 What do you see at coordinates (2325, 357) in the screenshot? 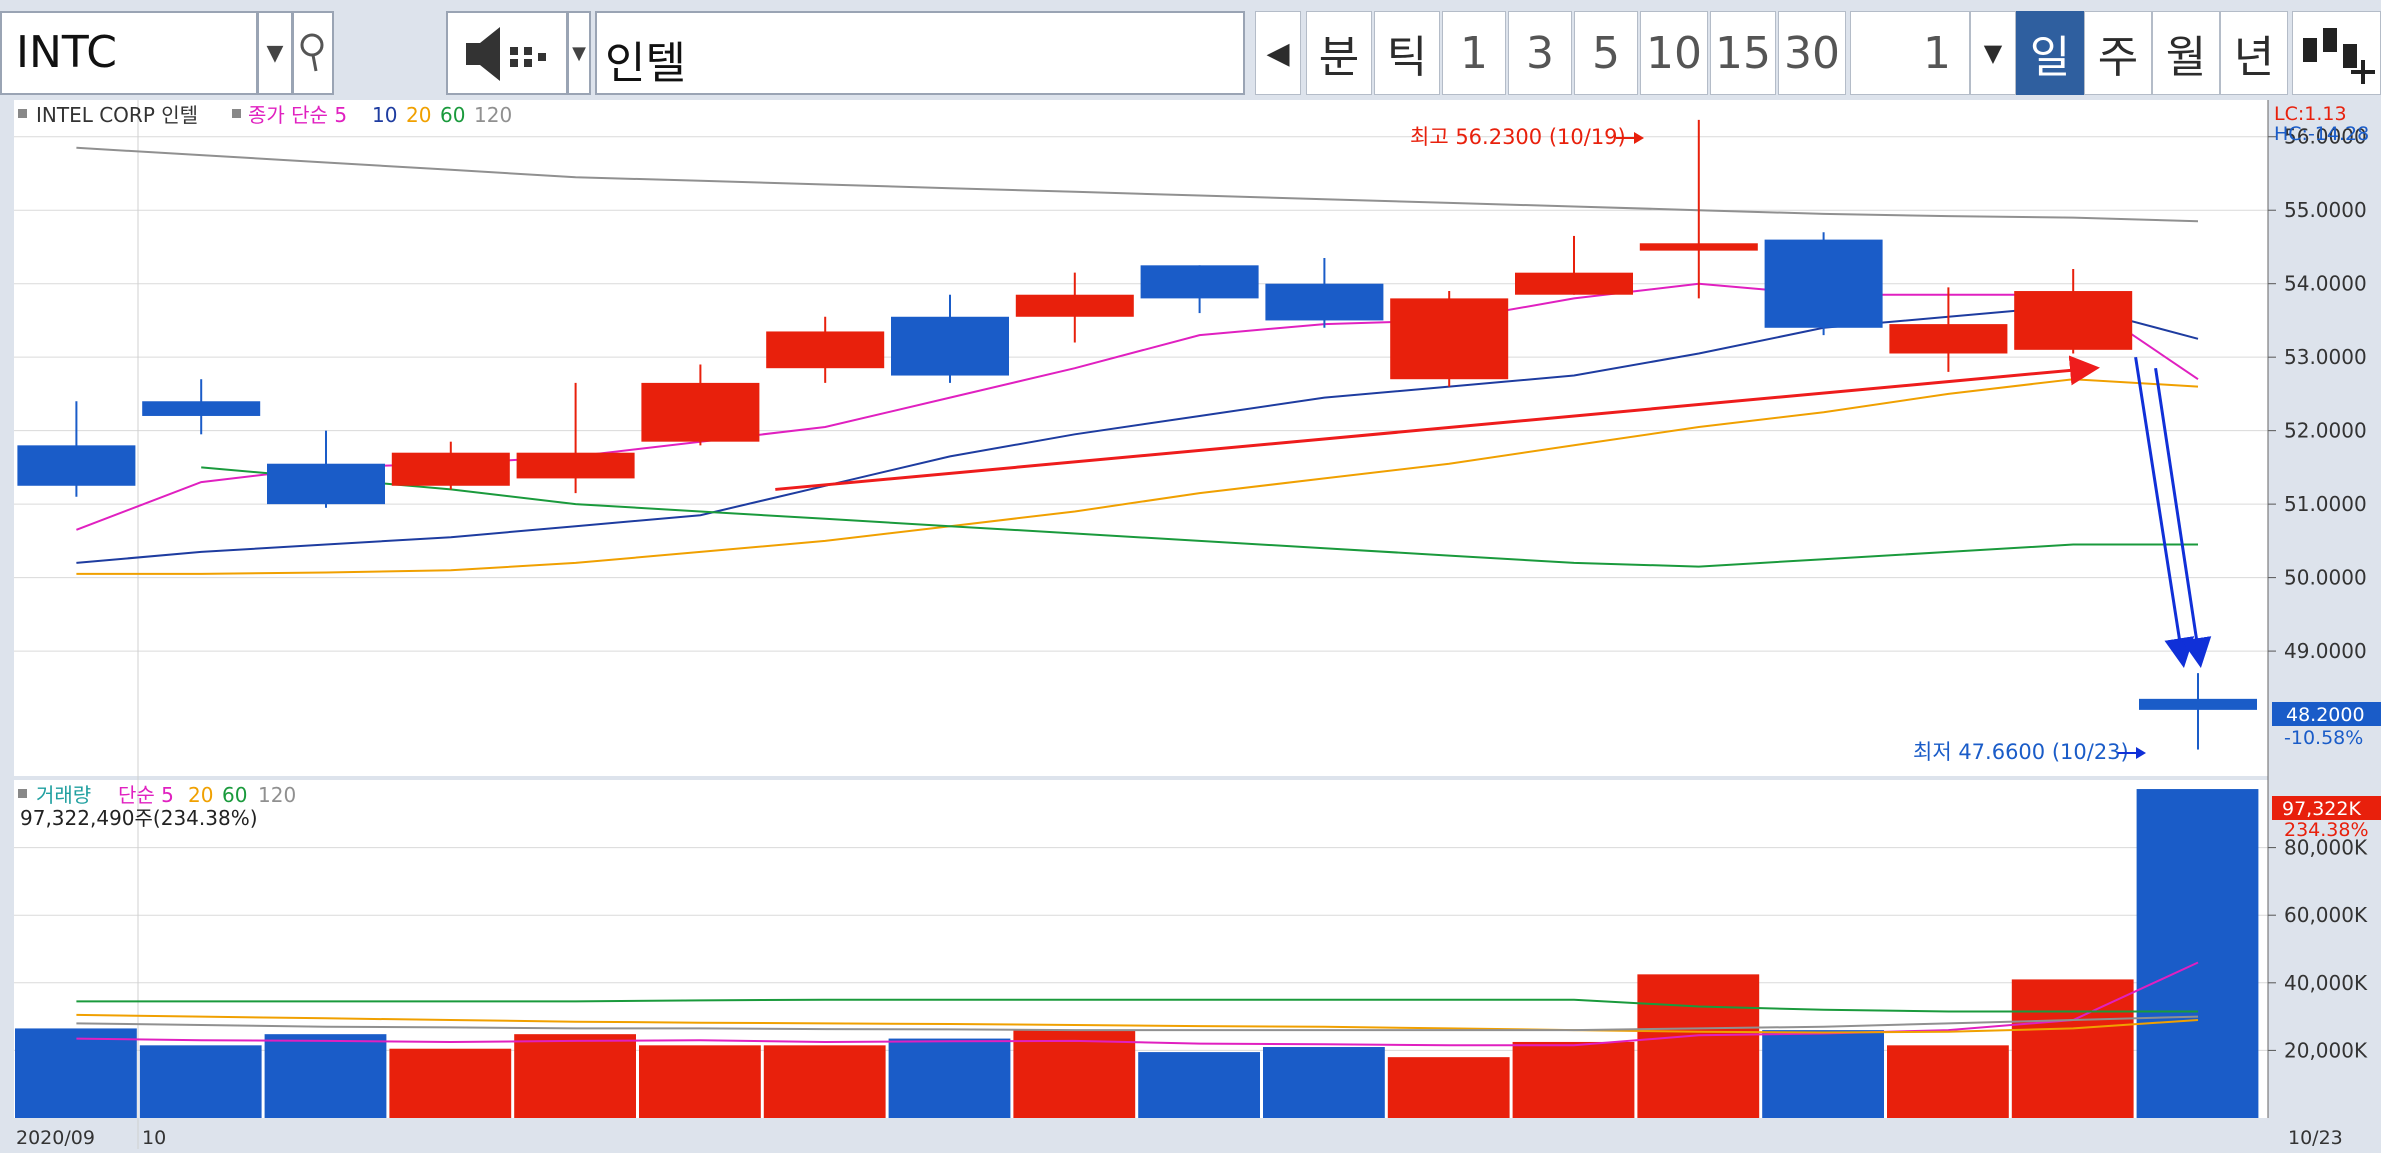
I see `price-tick-label: 53.0000` at bounding box center [2325, 357].